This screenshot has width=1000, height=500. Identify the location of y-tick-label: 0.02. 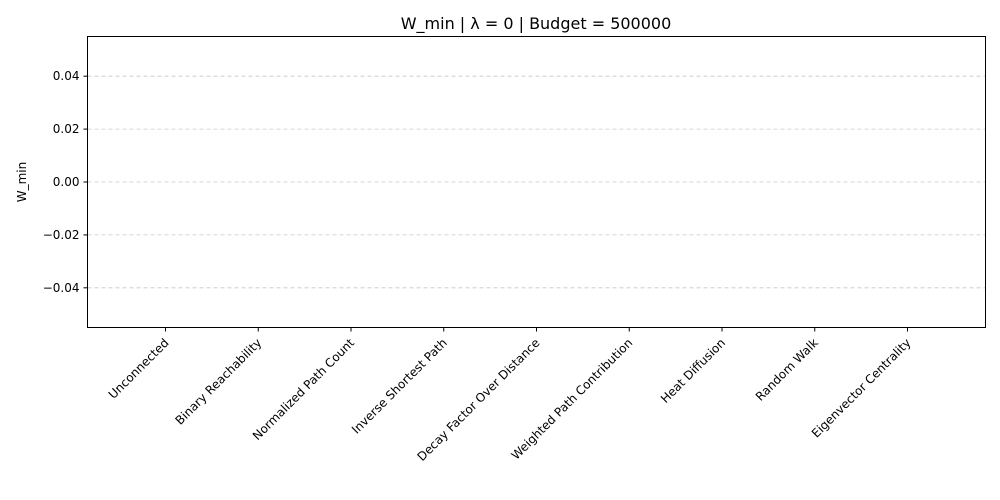
(66, 129).